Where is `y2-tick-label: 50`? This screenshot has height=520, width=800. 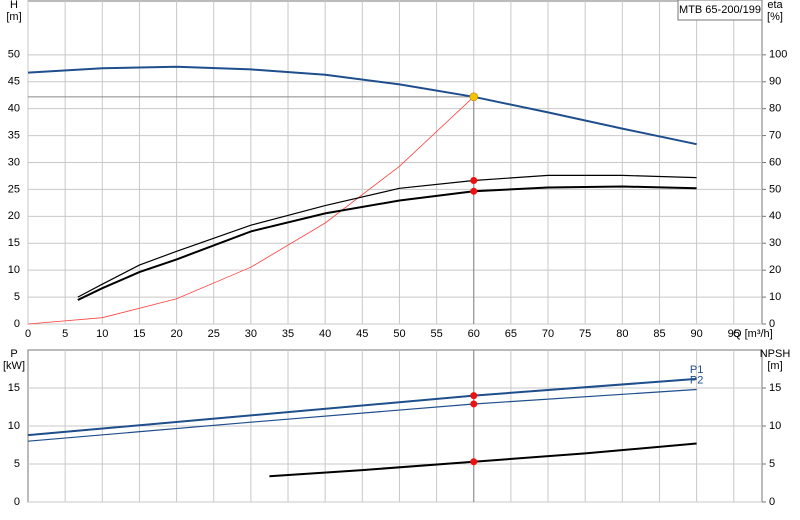 y2-tick-label: 50 is located at coordinates (775, 189).